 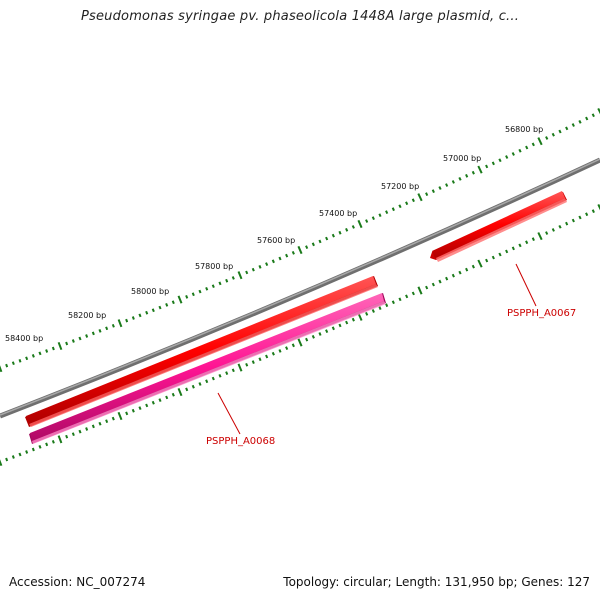 What do you see at coordinates (524, 129) in the screenshot?
I see `tick-label-56800: 56800 bp` at bounding box center [524, 129].